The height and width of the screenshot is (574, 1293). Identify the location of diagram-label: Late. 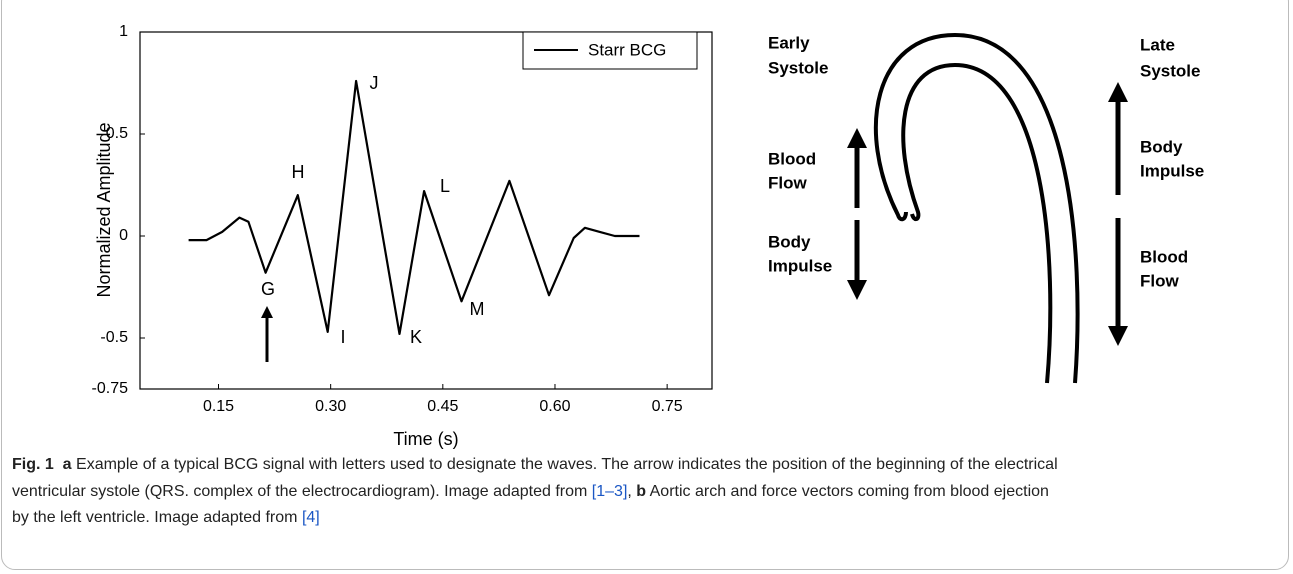
(1157, 44).